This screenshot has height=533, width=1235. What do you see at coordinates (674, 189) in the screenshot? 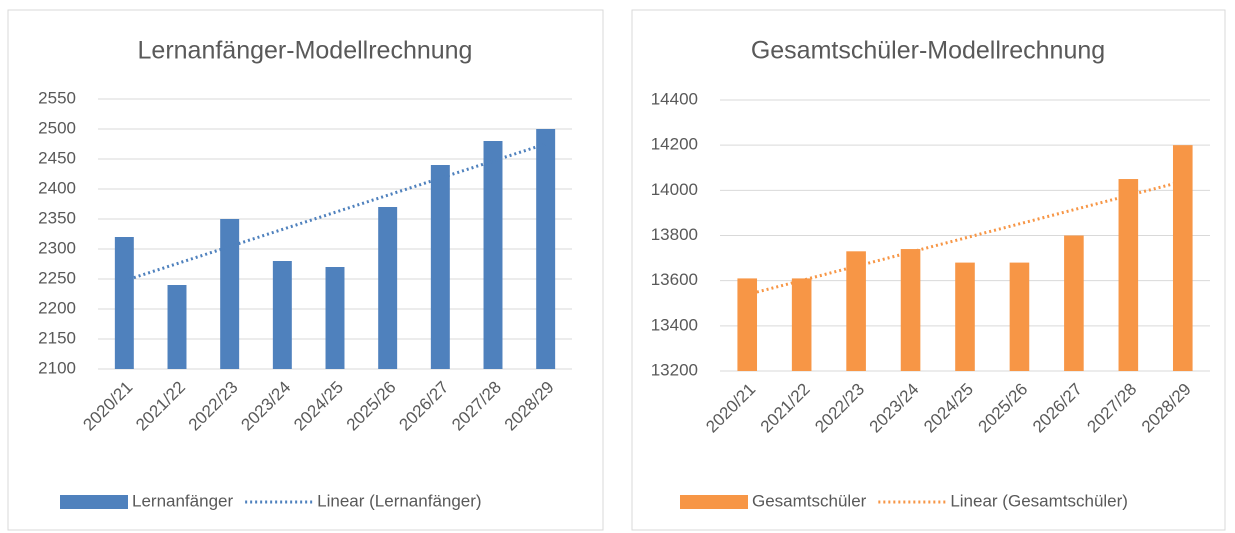
I see `y-tick-label: 14000` at bounding box center [674, 189].